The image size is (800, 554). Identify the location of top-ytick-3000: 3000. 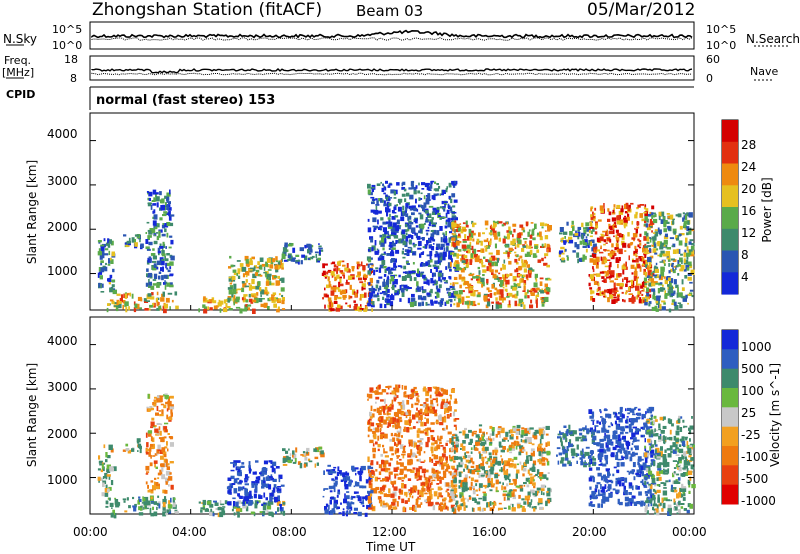
(62, 181).